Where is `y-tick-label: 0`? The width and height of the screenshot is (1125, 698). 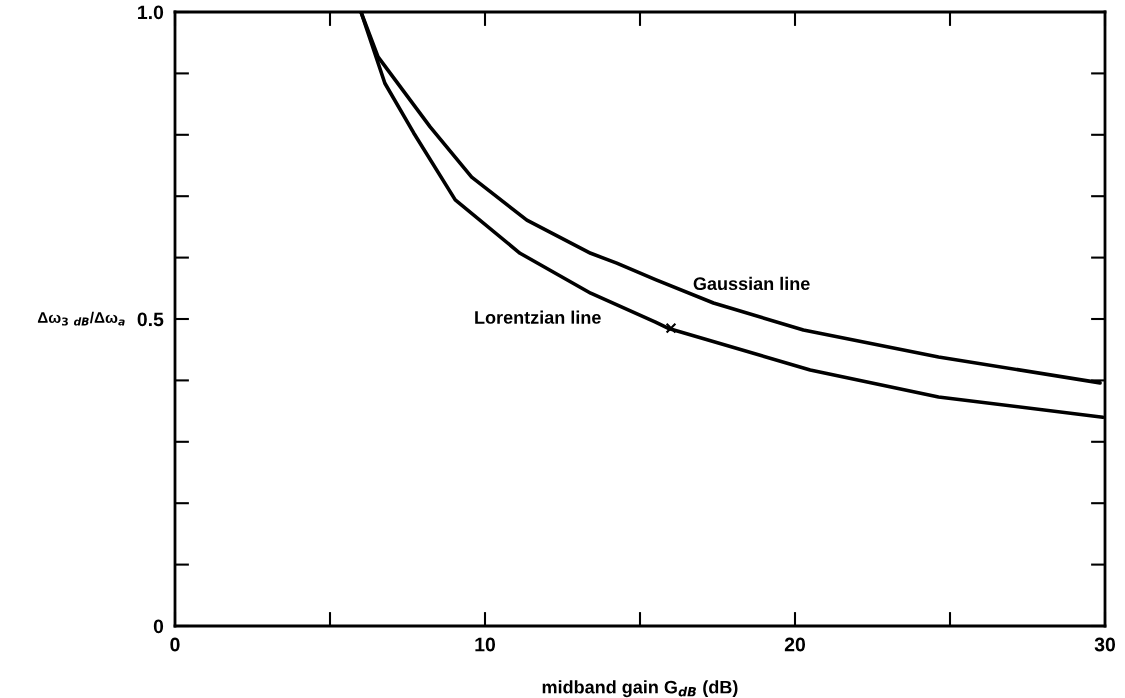 y-tick-label: 0 is located at coordinates (158, 626).